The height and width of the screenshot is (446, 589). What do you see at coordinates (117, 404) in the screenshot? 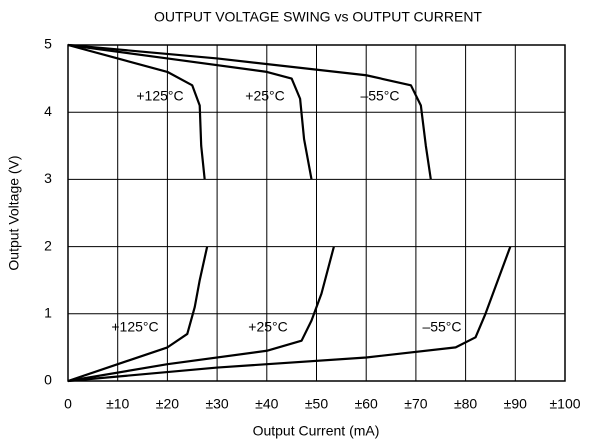
I see `x-tick-label: ±10` at bounding box center [117, 404].